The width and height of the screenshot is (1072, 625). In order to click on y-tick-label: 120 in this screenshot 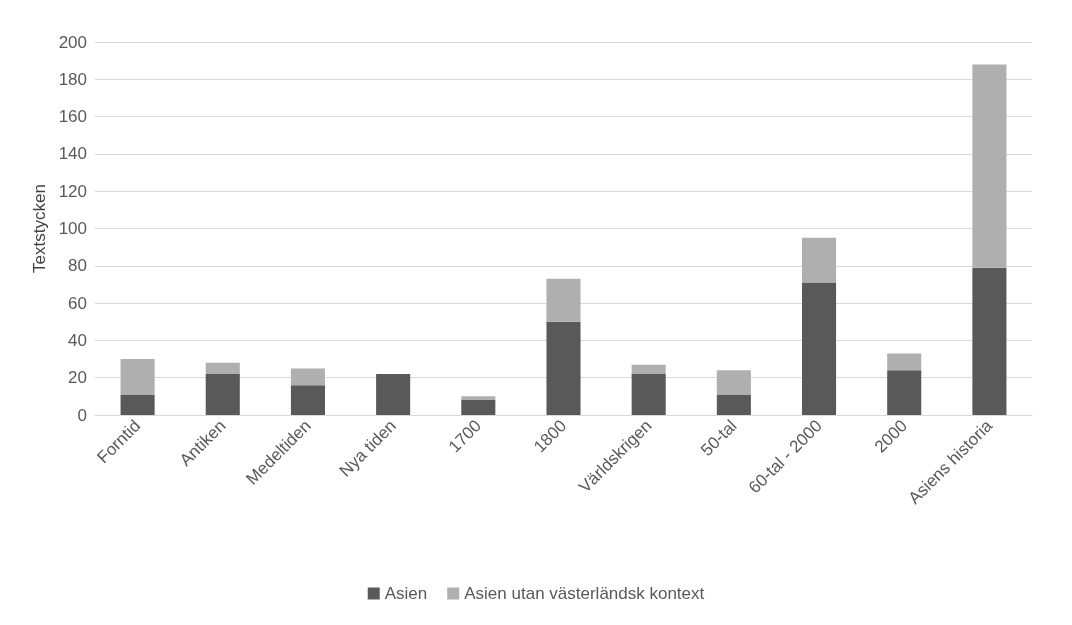, I will do `click(72, 191)`.